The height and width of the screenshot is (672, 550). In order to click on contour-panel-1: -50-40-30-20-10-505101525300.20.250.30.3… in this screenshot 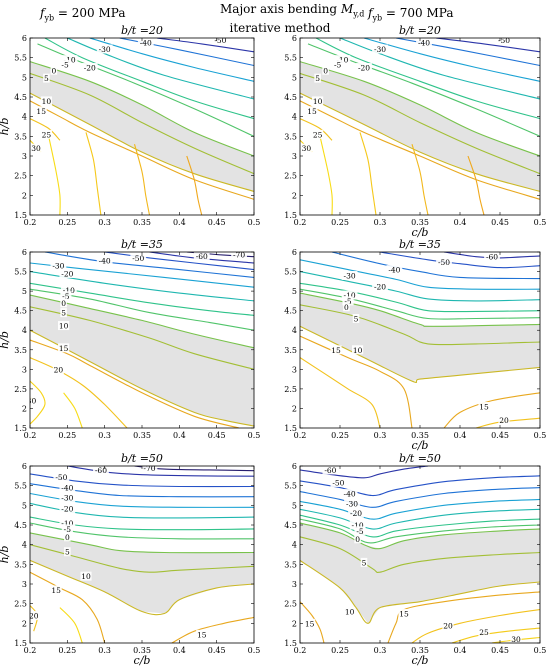, I will do `click(130, 125)`.